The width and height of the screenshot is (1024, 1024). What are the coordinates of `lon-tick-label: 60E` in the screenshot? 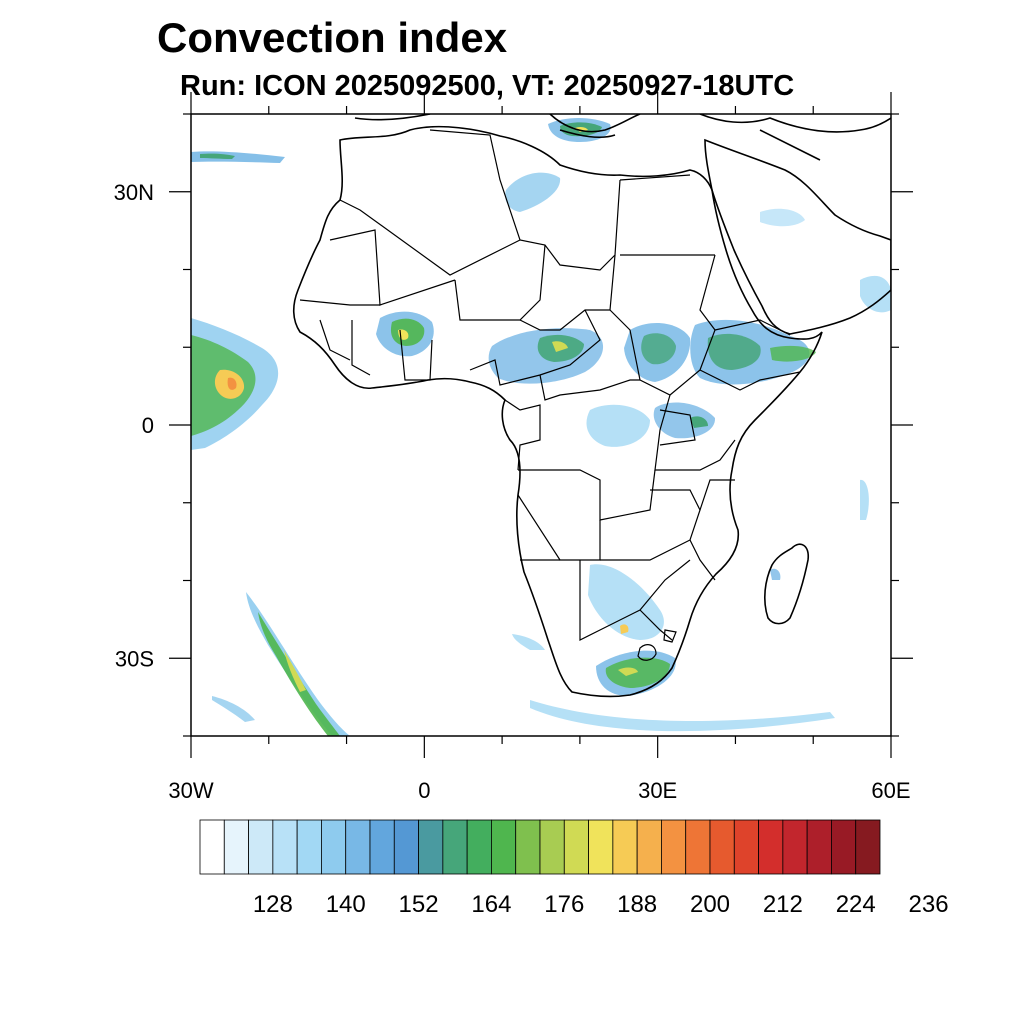 It's located at (890, 790).